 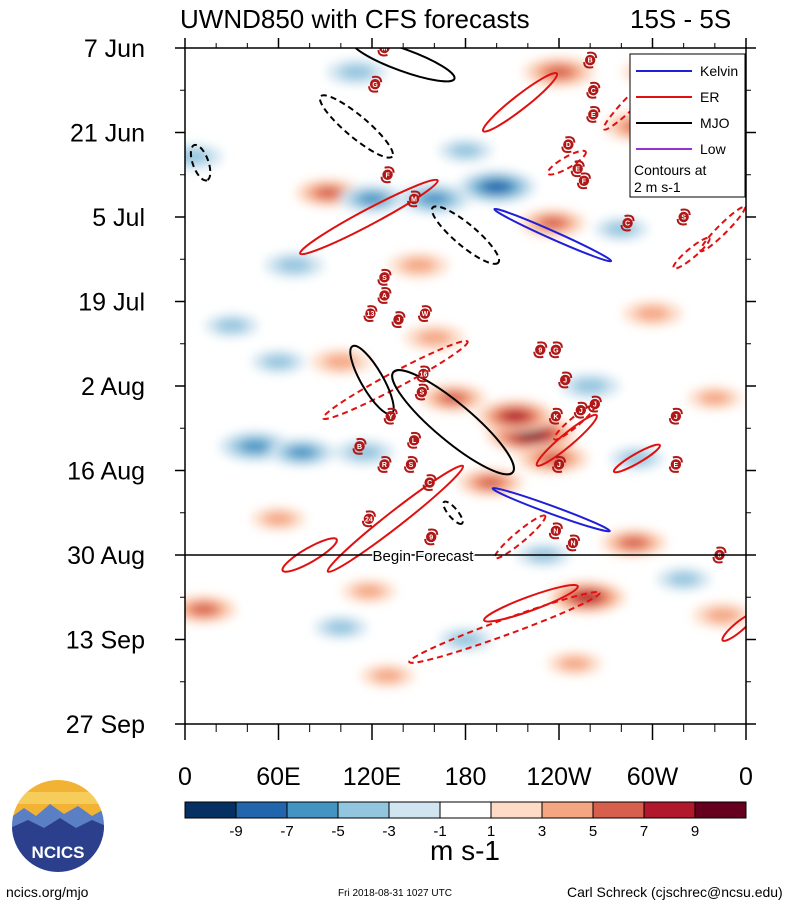 I want to click on storm-label: 13, so click(x=371, y=314).